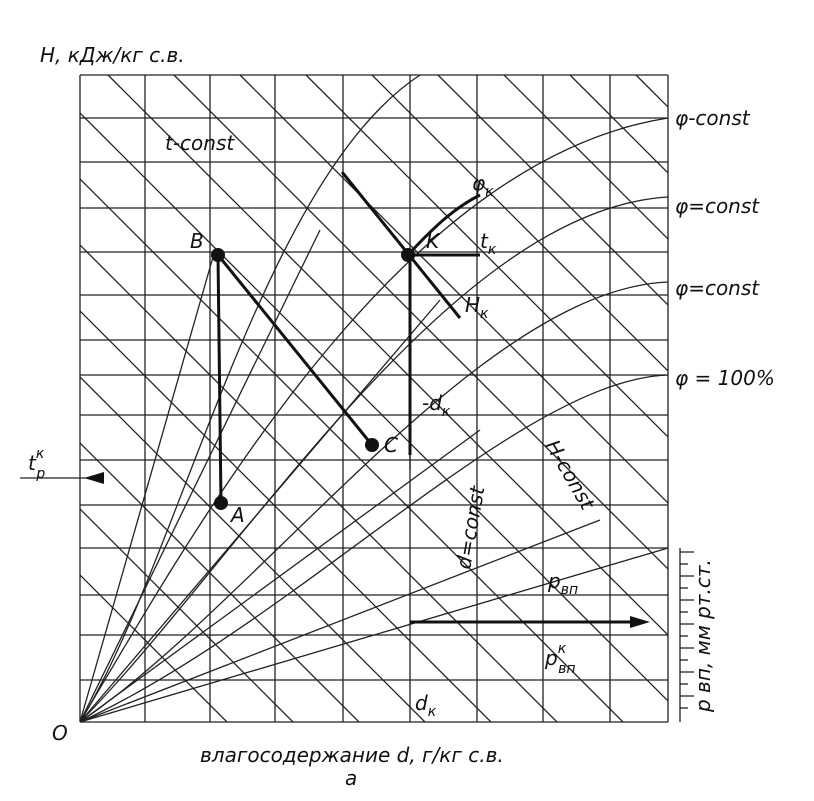  I want to click on hk-line, so click(401, 245).